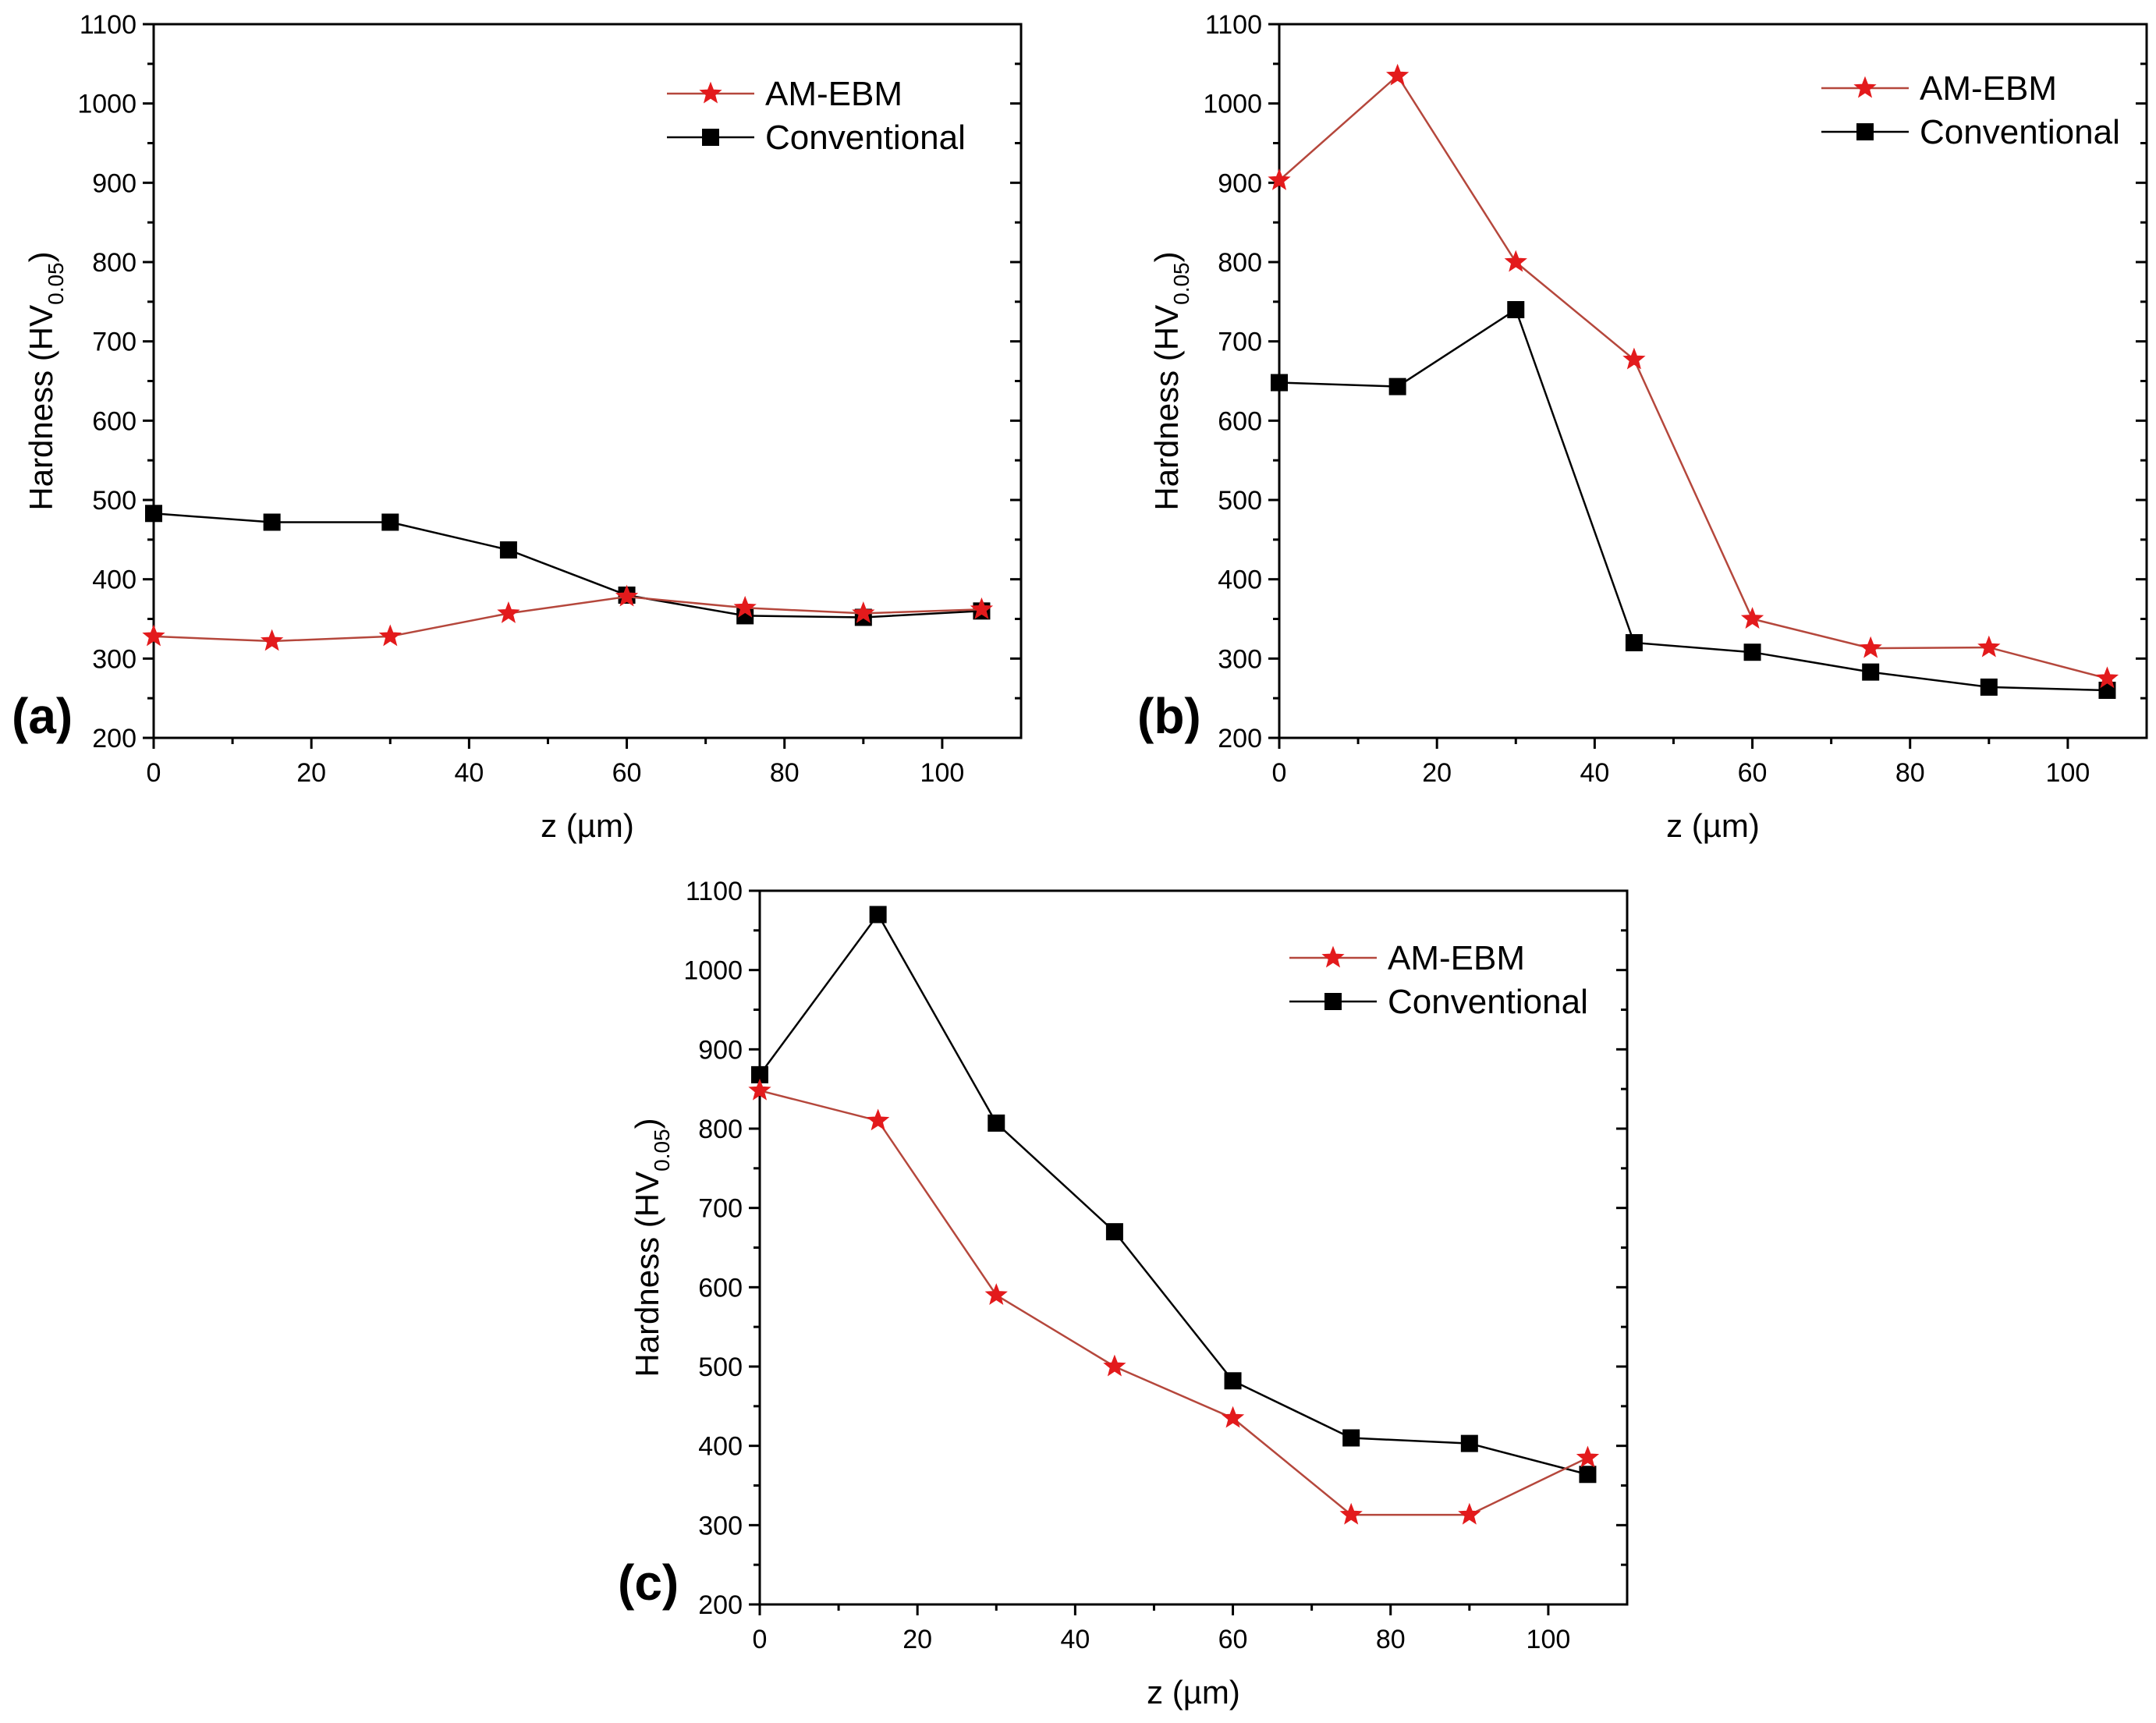 The height and width of the screenshot is (1723, 2156). Describe the element at coordinates (1169, 716) in the screenshot. I see `panel-label: (b)` at that location.